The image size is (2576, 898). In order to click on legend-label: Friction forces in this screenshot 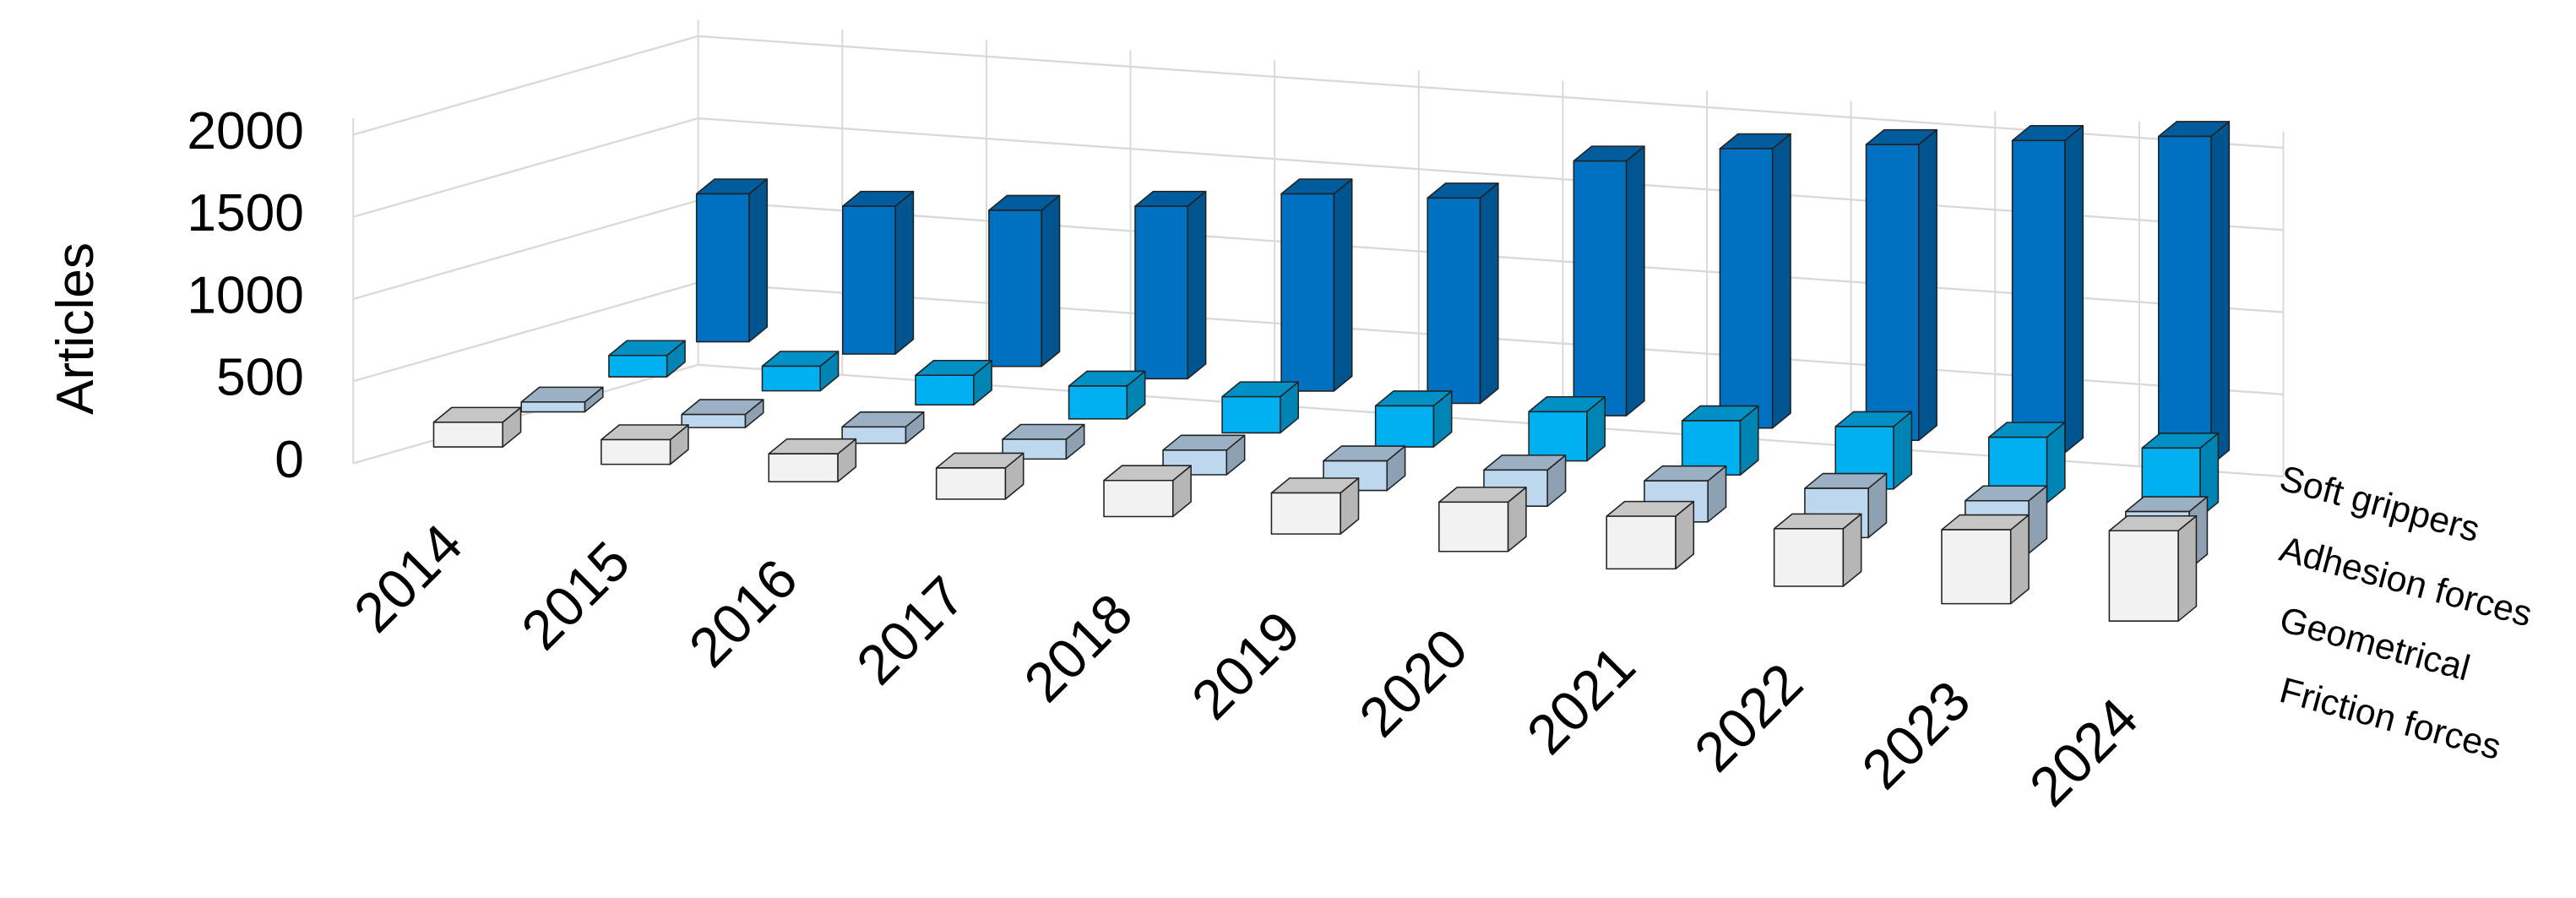, I will do `click(2390, 719)`.